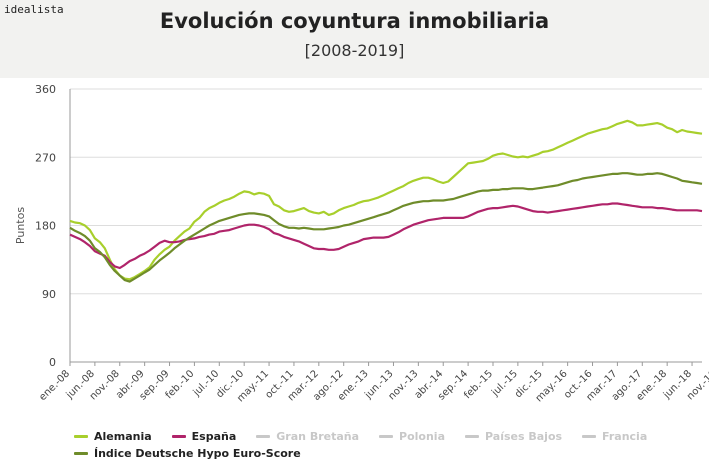  What do you see at coordinates (34, 9) in the screenshot?
I see `brand-logo: idealista` at bounding box center [34, 9].